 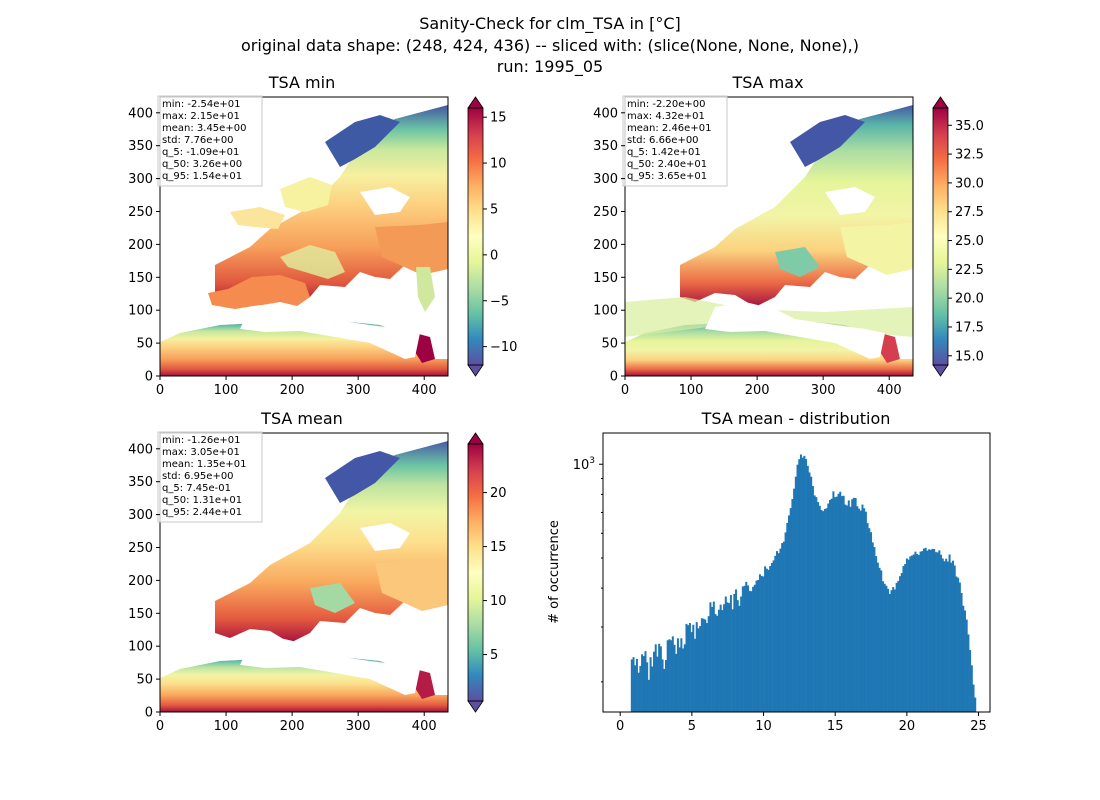 I want to click on colorbar-frame, so click(x=940, y=236).